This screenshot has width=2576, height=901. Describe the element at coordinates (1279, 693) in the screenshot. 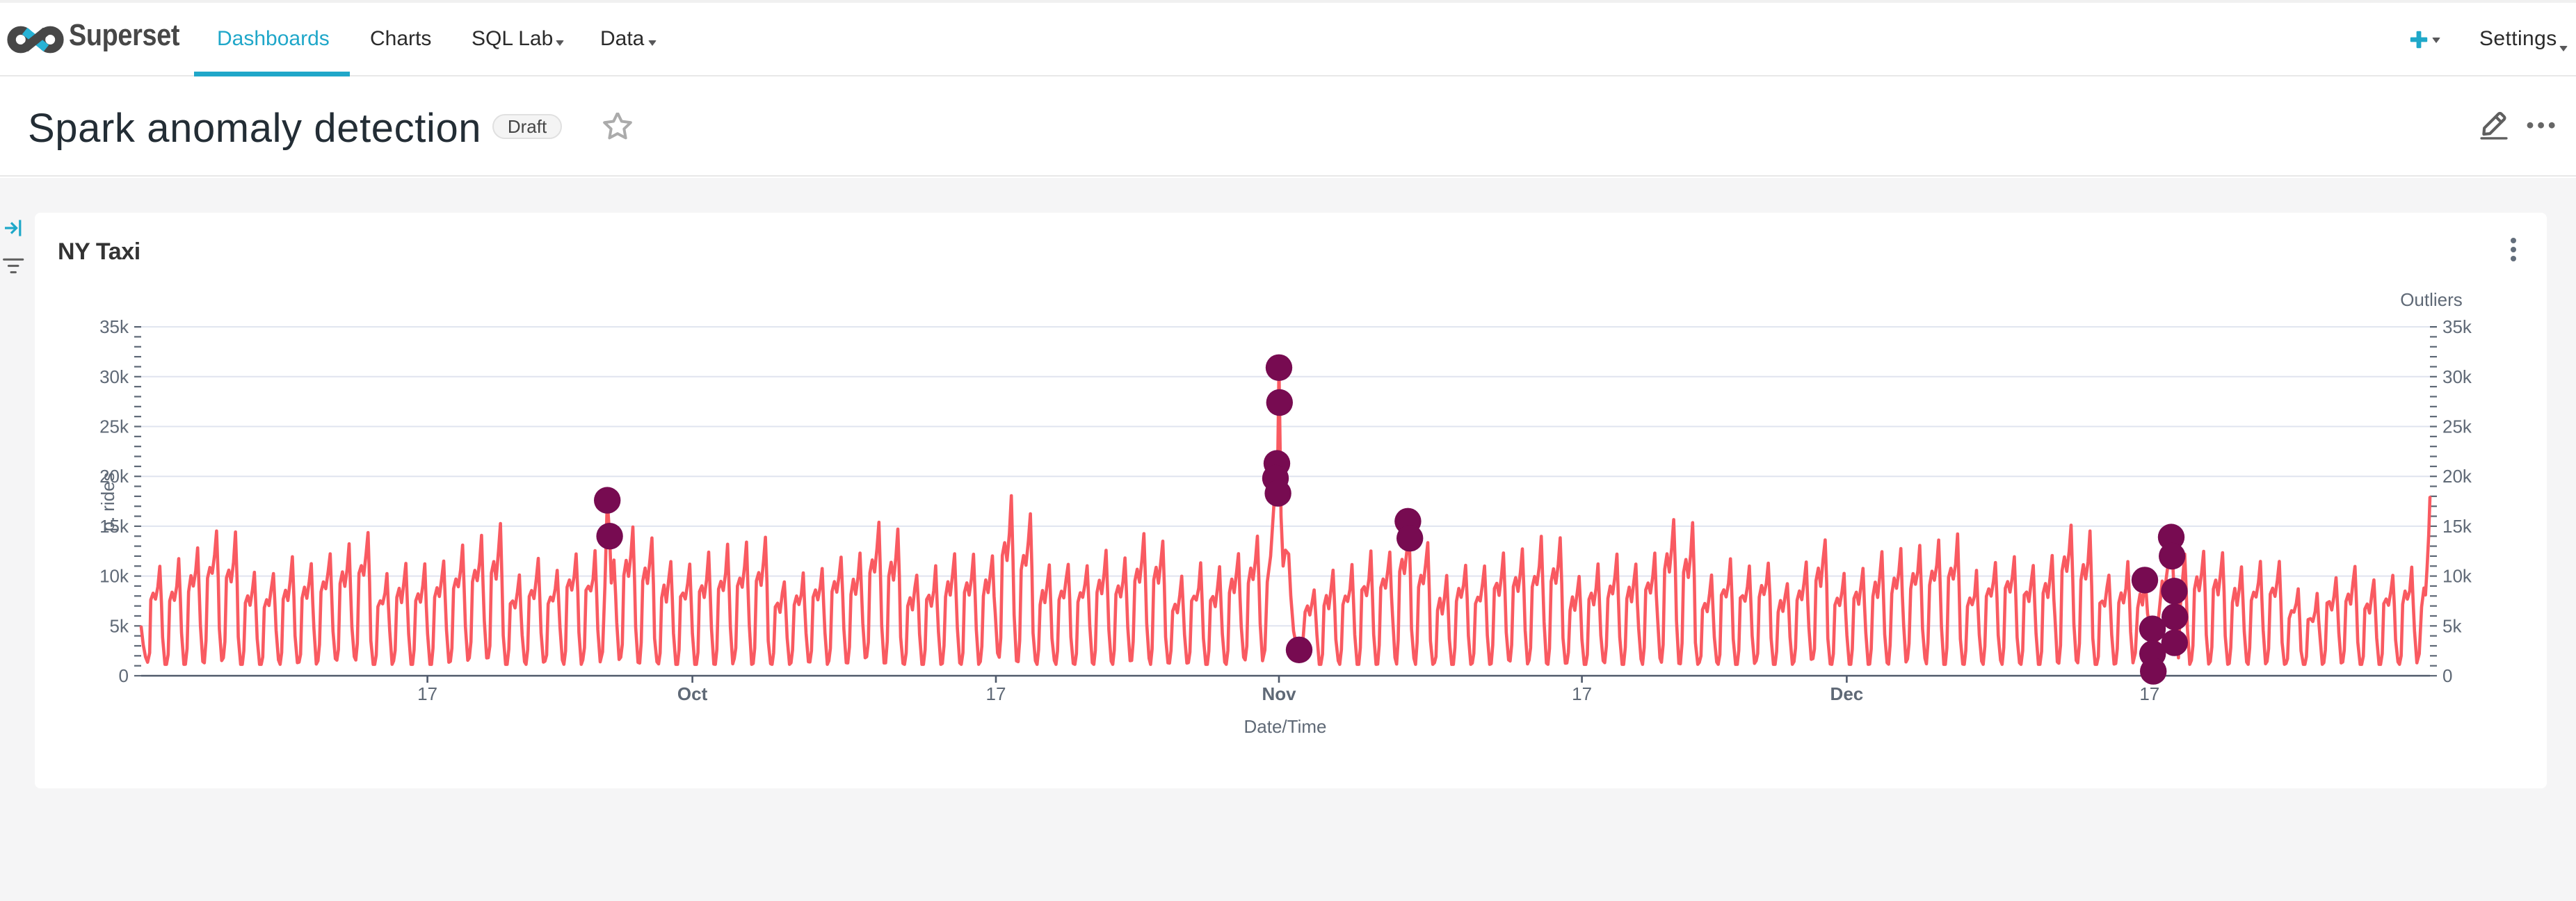

I see `svg-text: Nov` at that location.